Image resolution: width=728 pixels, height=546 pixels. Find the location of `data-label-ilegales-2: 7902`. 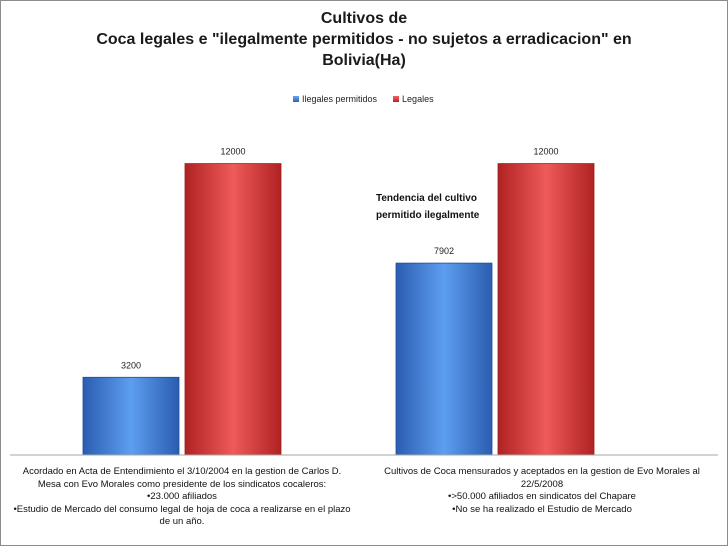

data-label-ilegales-2: 7902 is located at coordinates (444, 251).